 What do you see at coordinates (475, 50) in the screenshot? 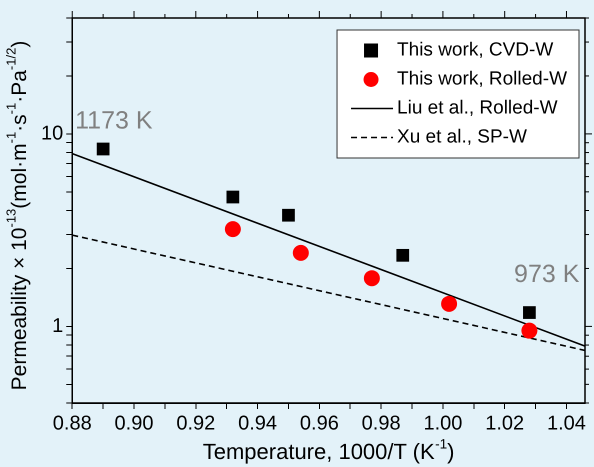
I see `legend-label: This work, CVD-W` at bounding box center [475, 50].